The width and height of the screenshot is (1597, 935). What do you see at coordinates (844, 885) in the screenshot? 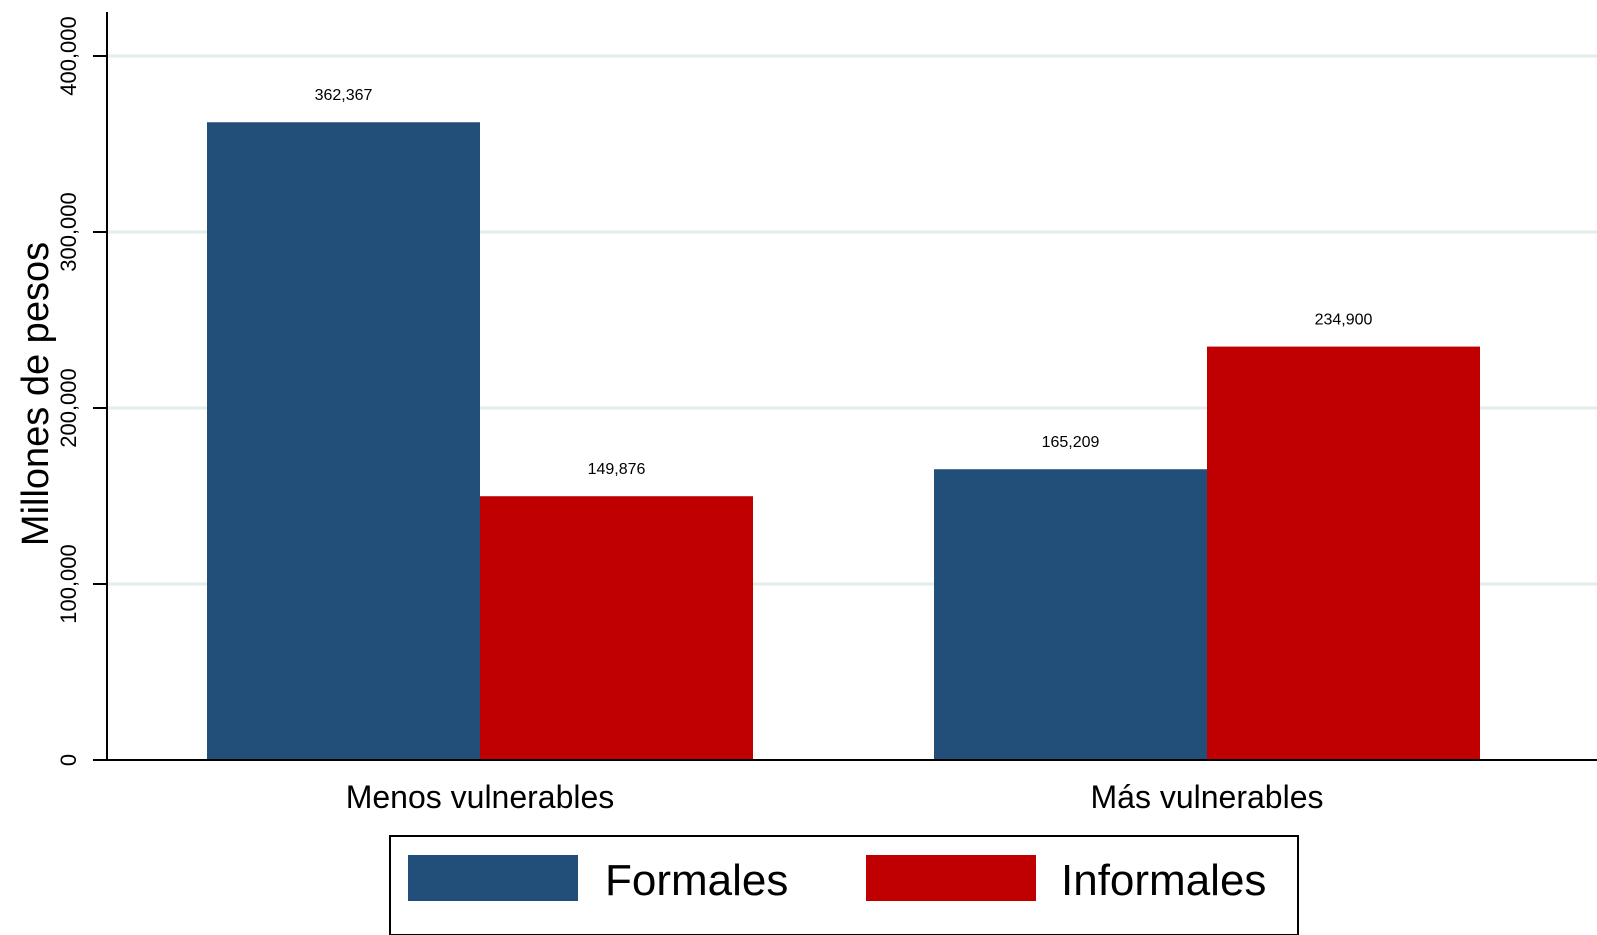
I see `legend: Formales Informales` at bounding box center [844, 885].